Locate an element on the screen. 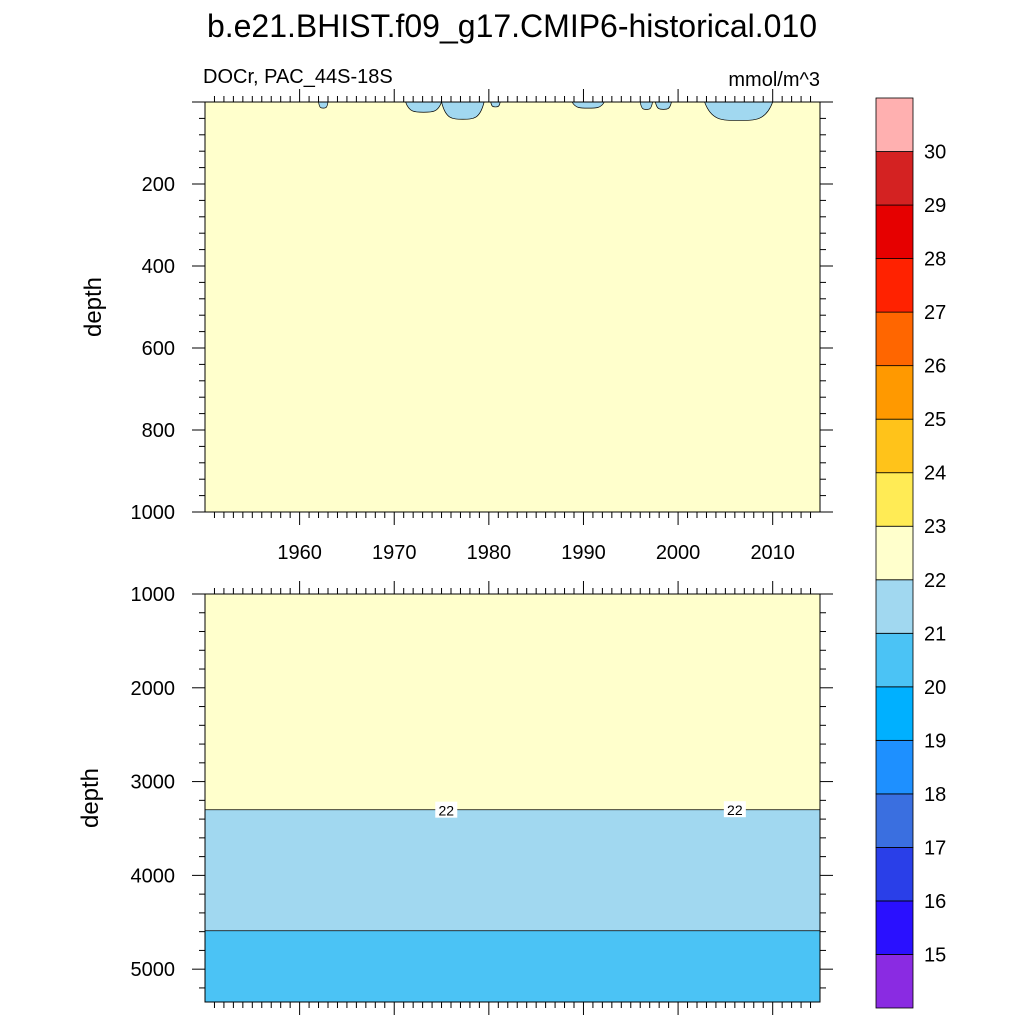 This screenshot has width=1024, height=1024. colorbar-label: 23 is located at coordinates (935, 527).